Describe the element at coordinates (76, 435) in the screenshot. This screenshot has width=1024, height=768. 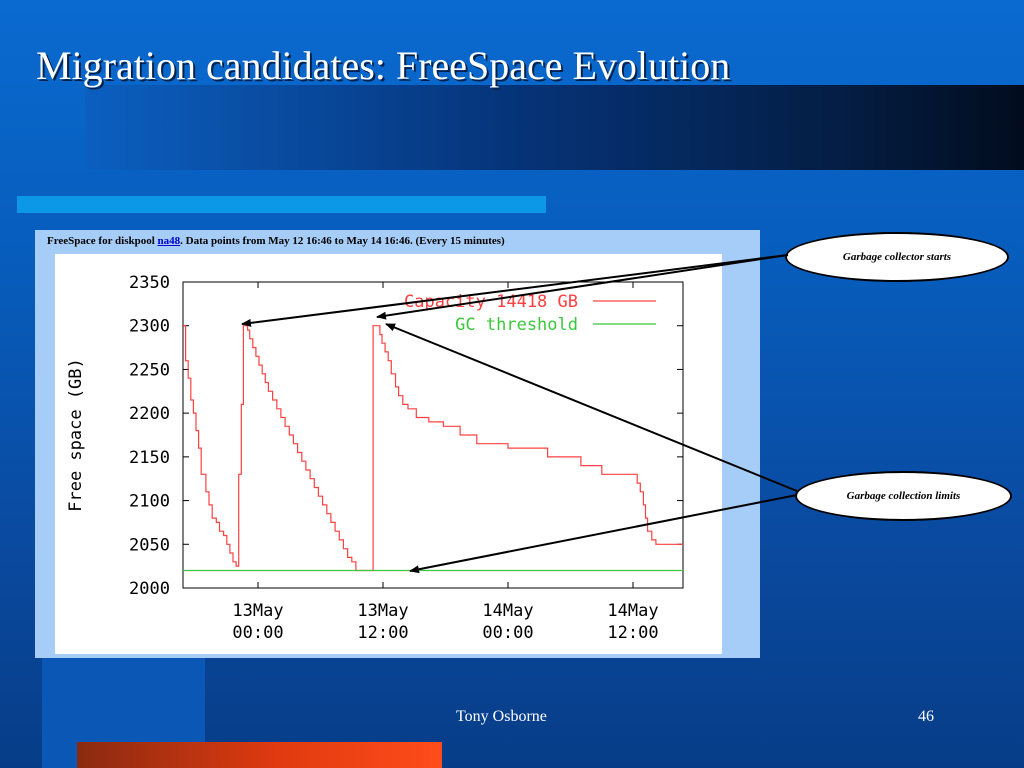
I see `y-axis-label: Free space (GB)` at that location.